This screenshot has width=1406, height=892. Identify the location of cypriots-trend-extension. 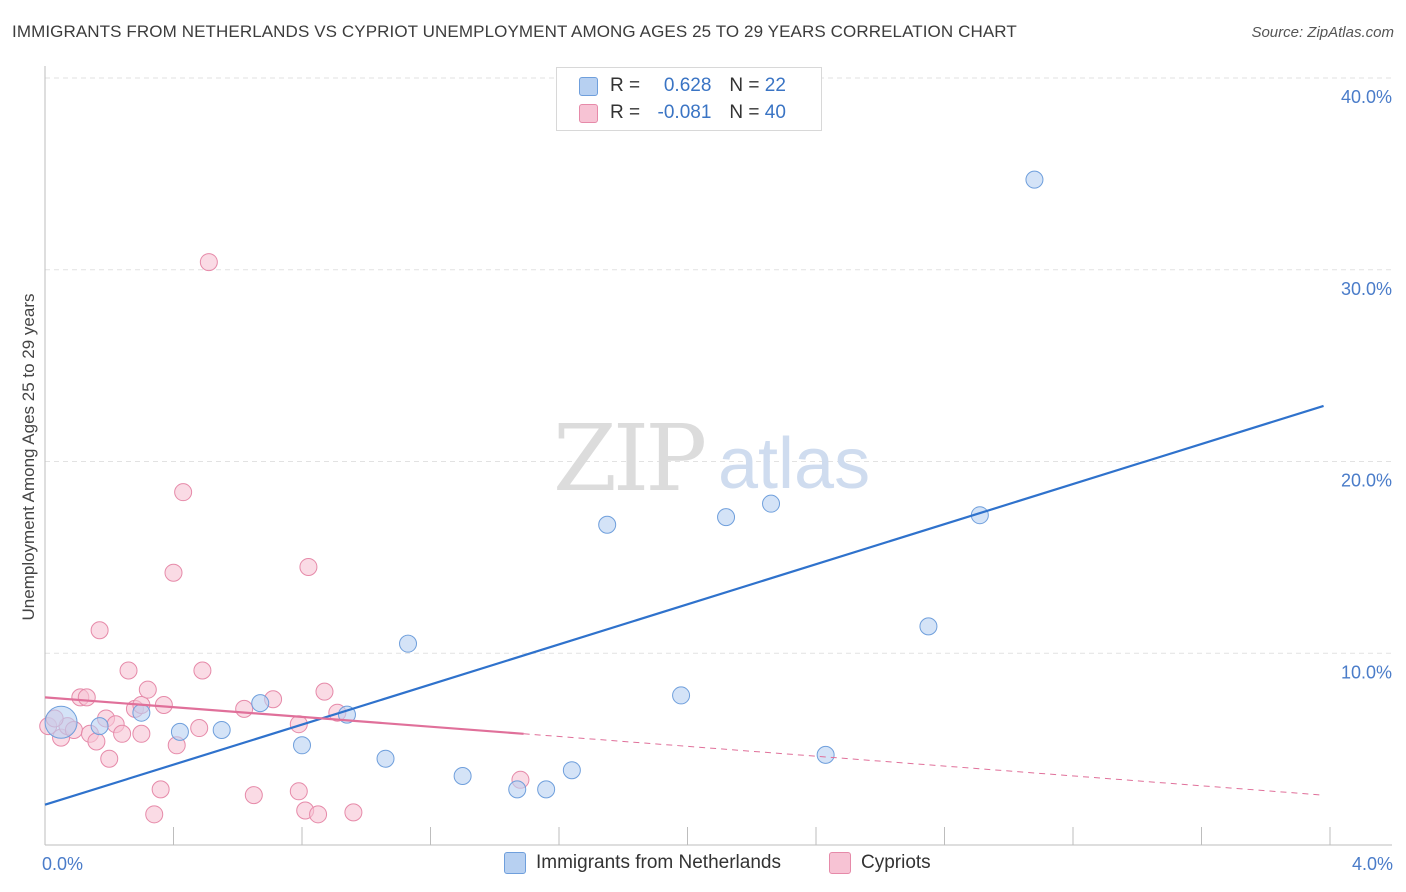
(923, 764).